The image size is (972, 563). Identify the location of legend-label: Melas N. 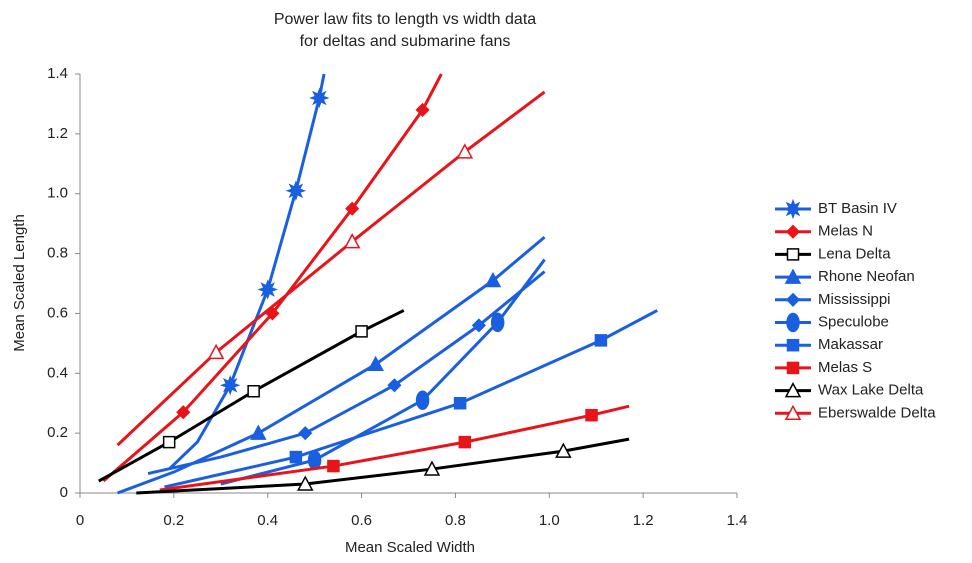
(845, 231).